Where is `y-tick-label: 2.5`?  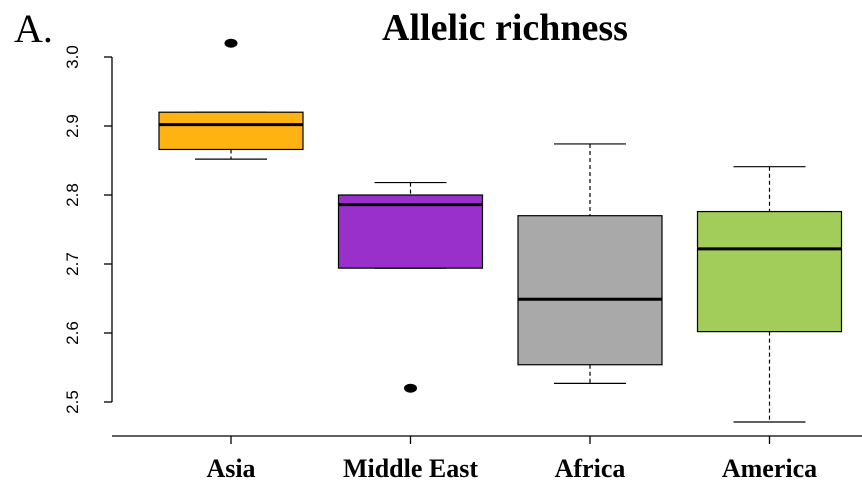
y-tick-label: 2.5 is located at coordinates (72, 402).